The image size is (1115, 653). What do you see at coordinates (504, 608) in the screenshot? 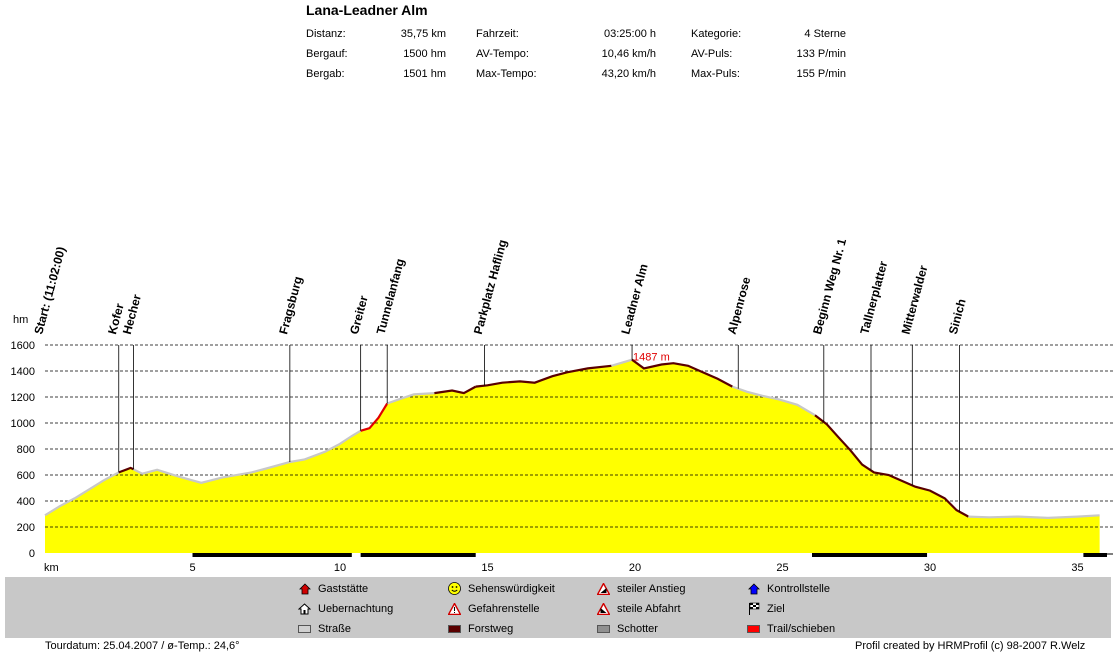
I see `legend-label: Gefahrenstelle` at bounding box center [504, 608].